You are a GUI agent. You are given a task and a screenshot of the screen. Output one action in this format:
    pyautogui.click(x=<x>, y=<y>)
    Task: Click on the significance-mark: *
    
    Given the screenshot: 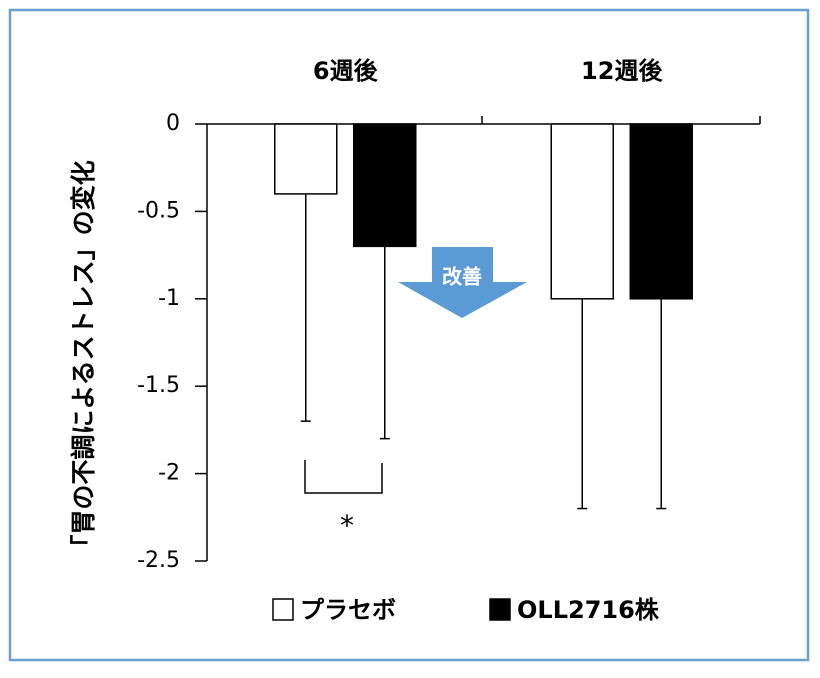 What is the action you would take?
    pyautogui.click(x=347, y=525)
    